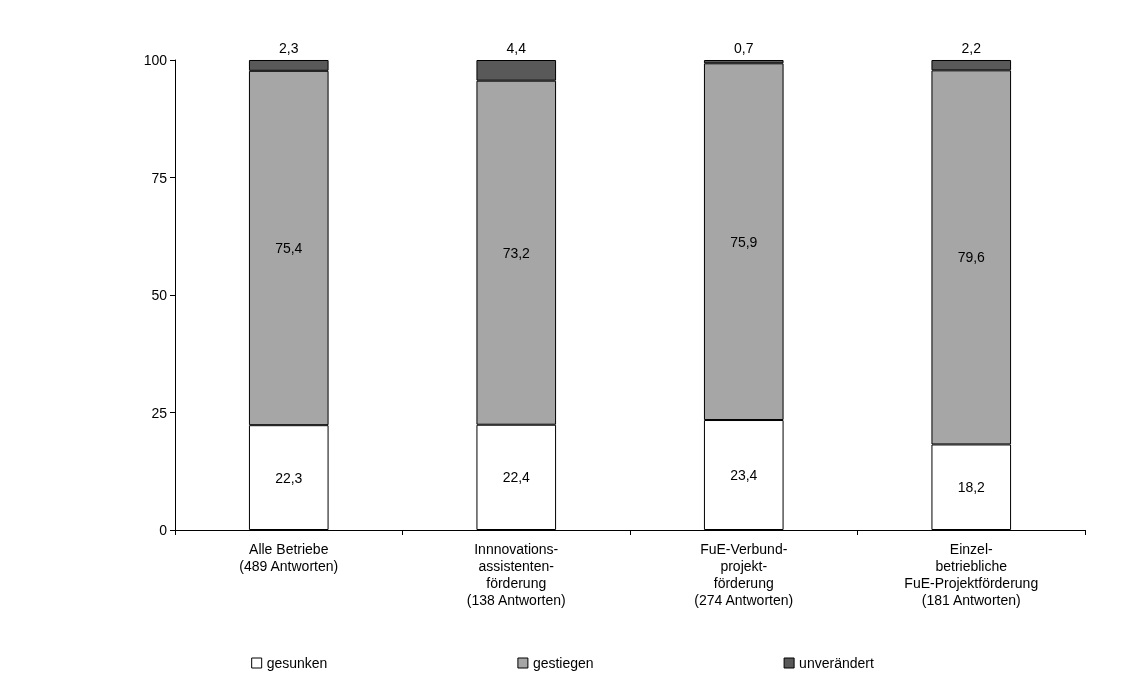 Image resolution: width=1125 pixels, height=683 pixels. Describe the element at coordinates (563, 663) in the screenshot. I see `legend-label: gestiegen` at that location.